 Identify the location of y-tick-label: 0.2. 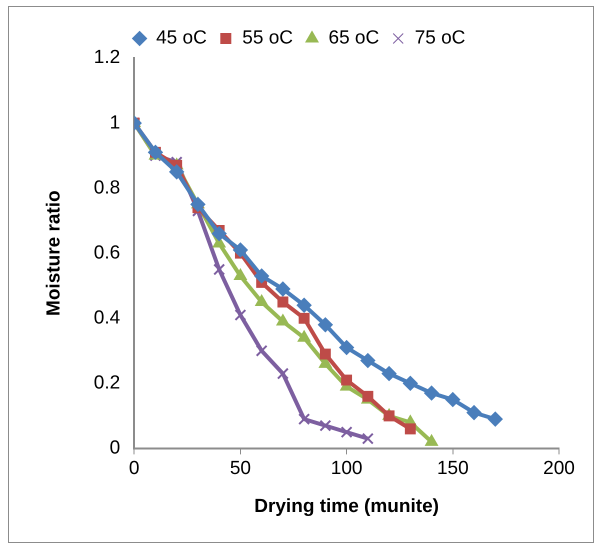
(107, 383).